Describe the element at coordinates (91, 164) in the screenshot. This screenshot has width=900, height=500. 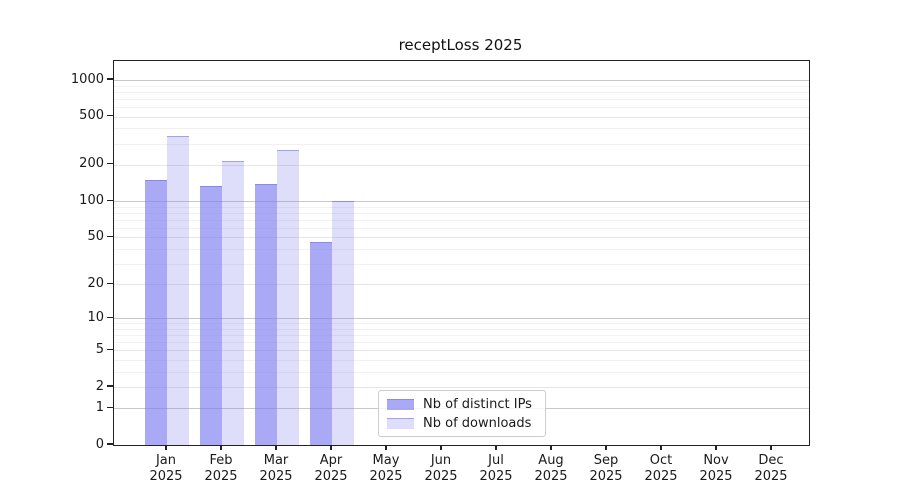
I see `y-tick-label-200: 200` at that location.